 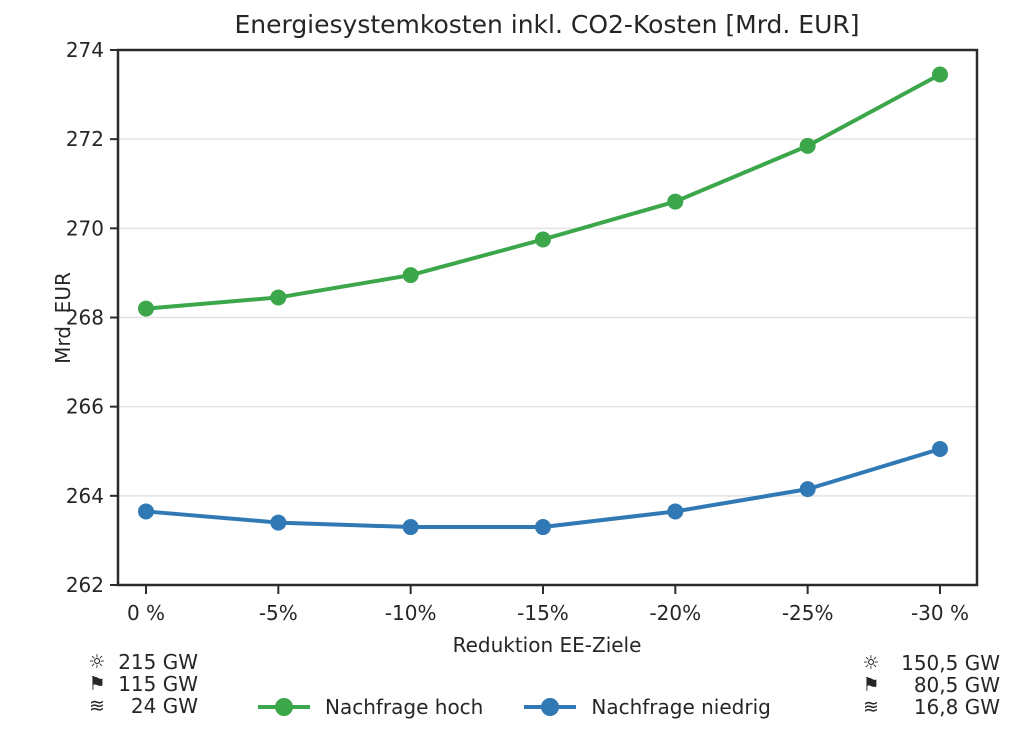 I want to click on legend-item-nachfrage-hoch: Nachfrage hoch, so click(x=370, y=707).